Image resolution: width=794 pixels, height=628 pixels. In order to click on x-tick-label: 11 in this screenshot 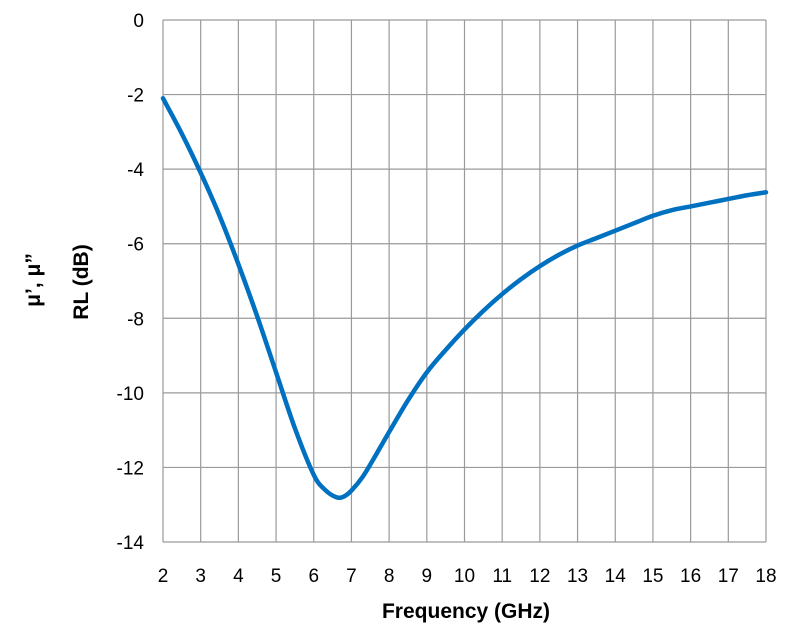, I will do `click(502, 576)`.